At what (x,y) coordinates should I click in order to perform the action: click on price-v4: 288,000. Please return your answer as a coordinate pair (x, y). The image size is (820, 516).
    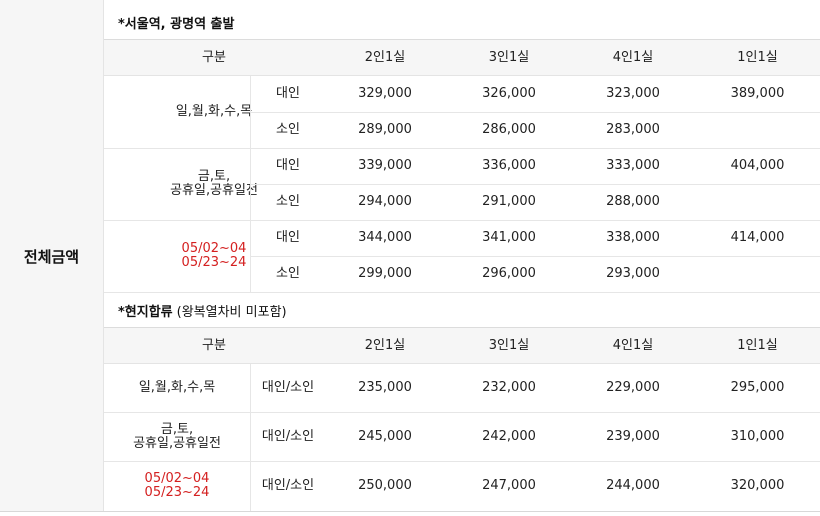
    Looking at the image, I should click on (633, 201).